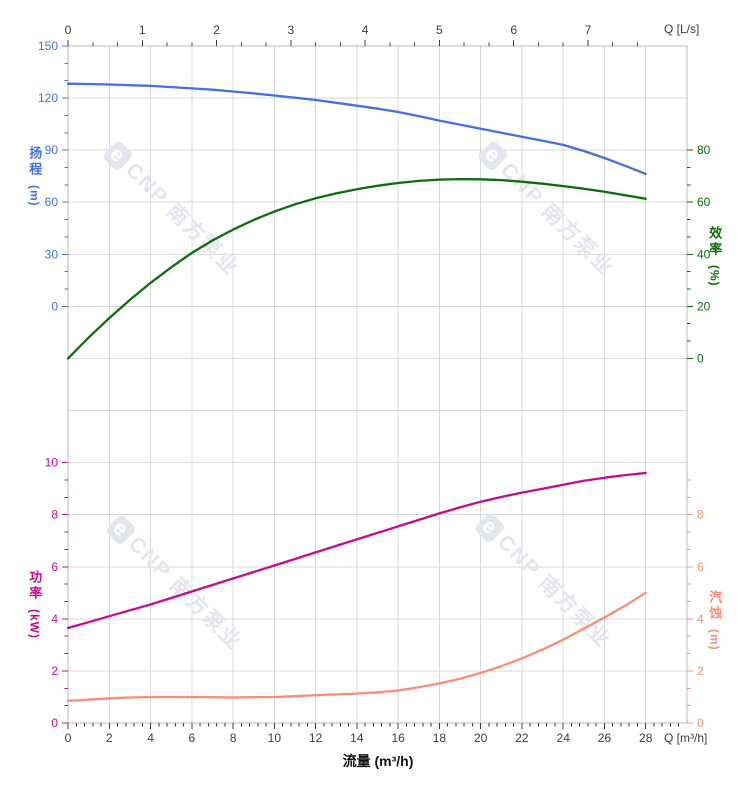  Describe the element at coordinates (142, 30) in the screenshot. I see `svg-text: 1` at that location.